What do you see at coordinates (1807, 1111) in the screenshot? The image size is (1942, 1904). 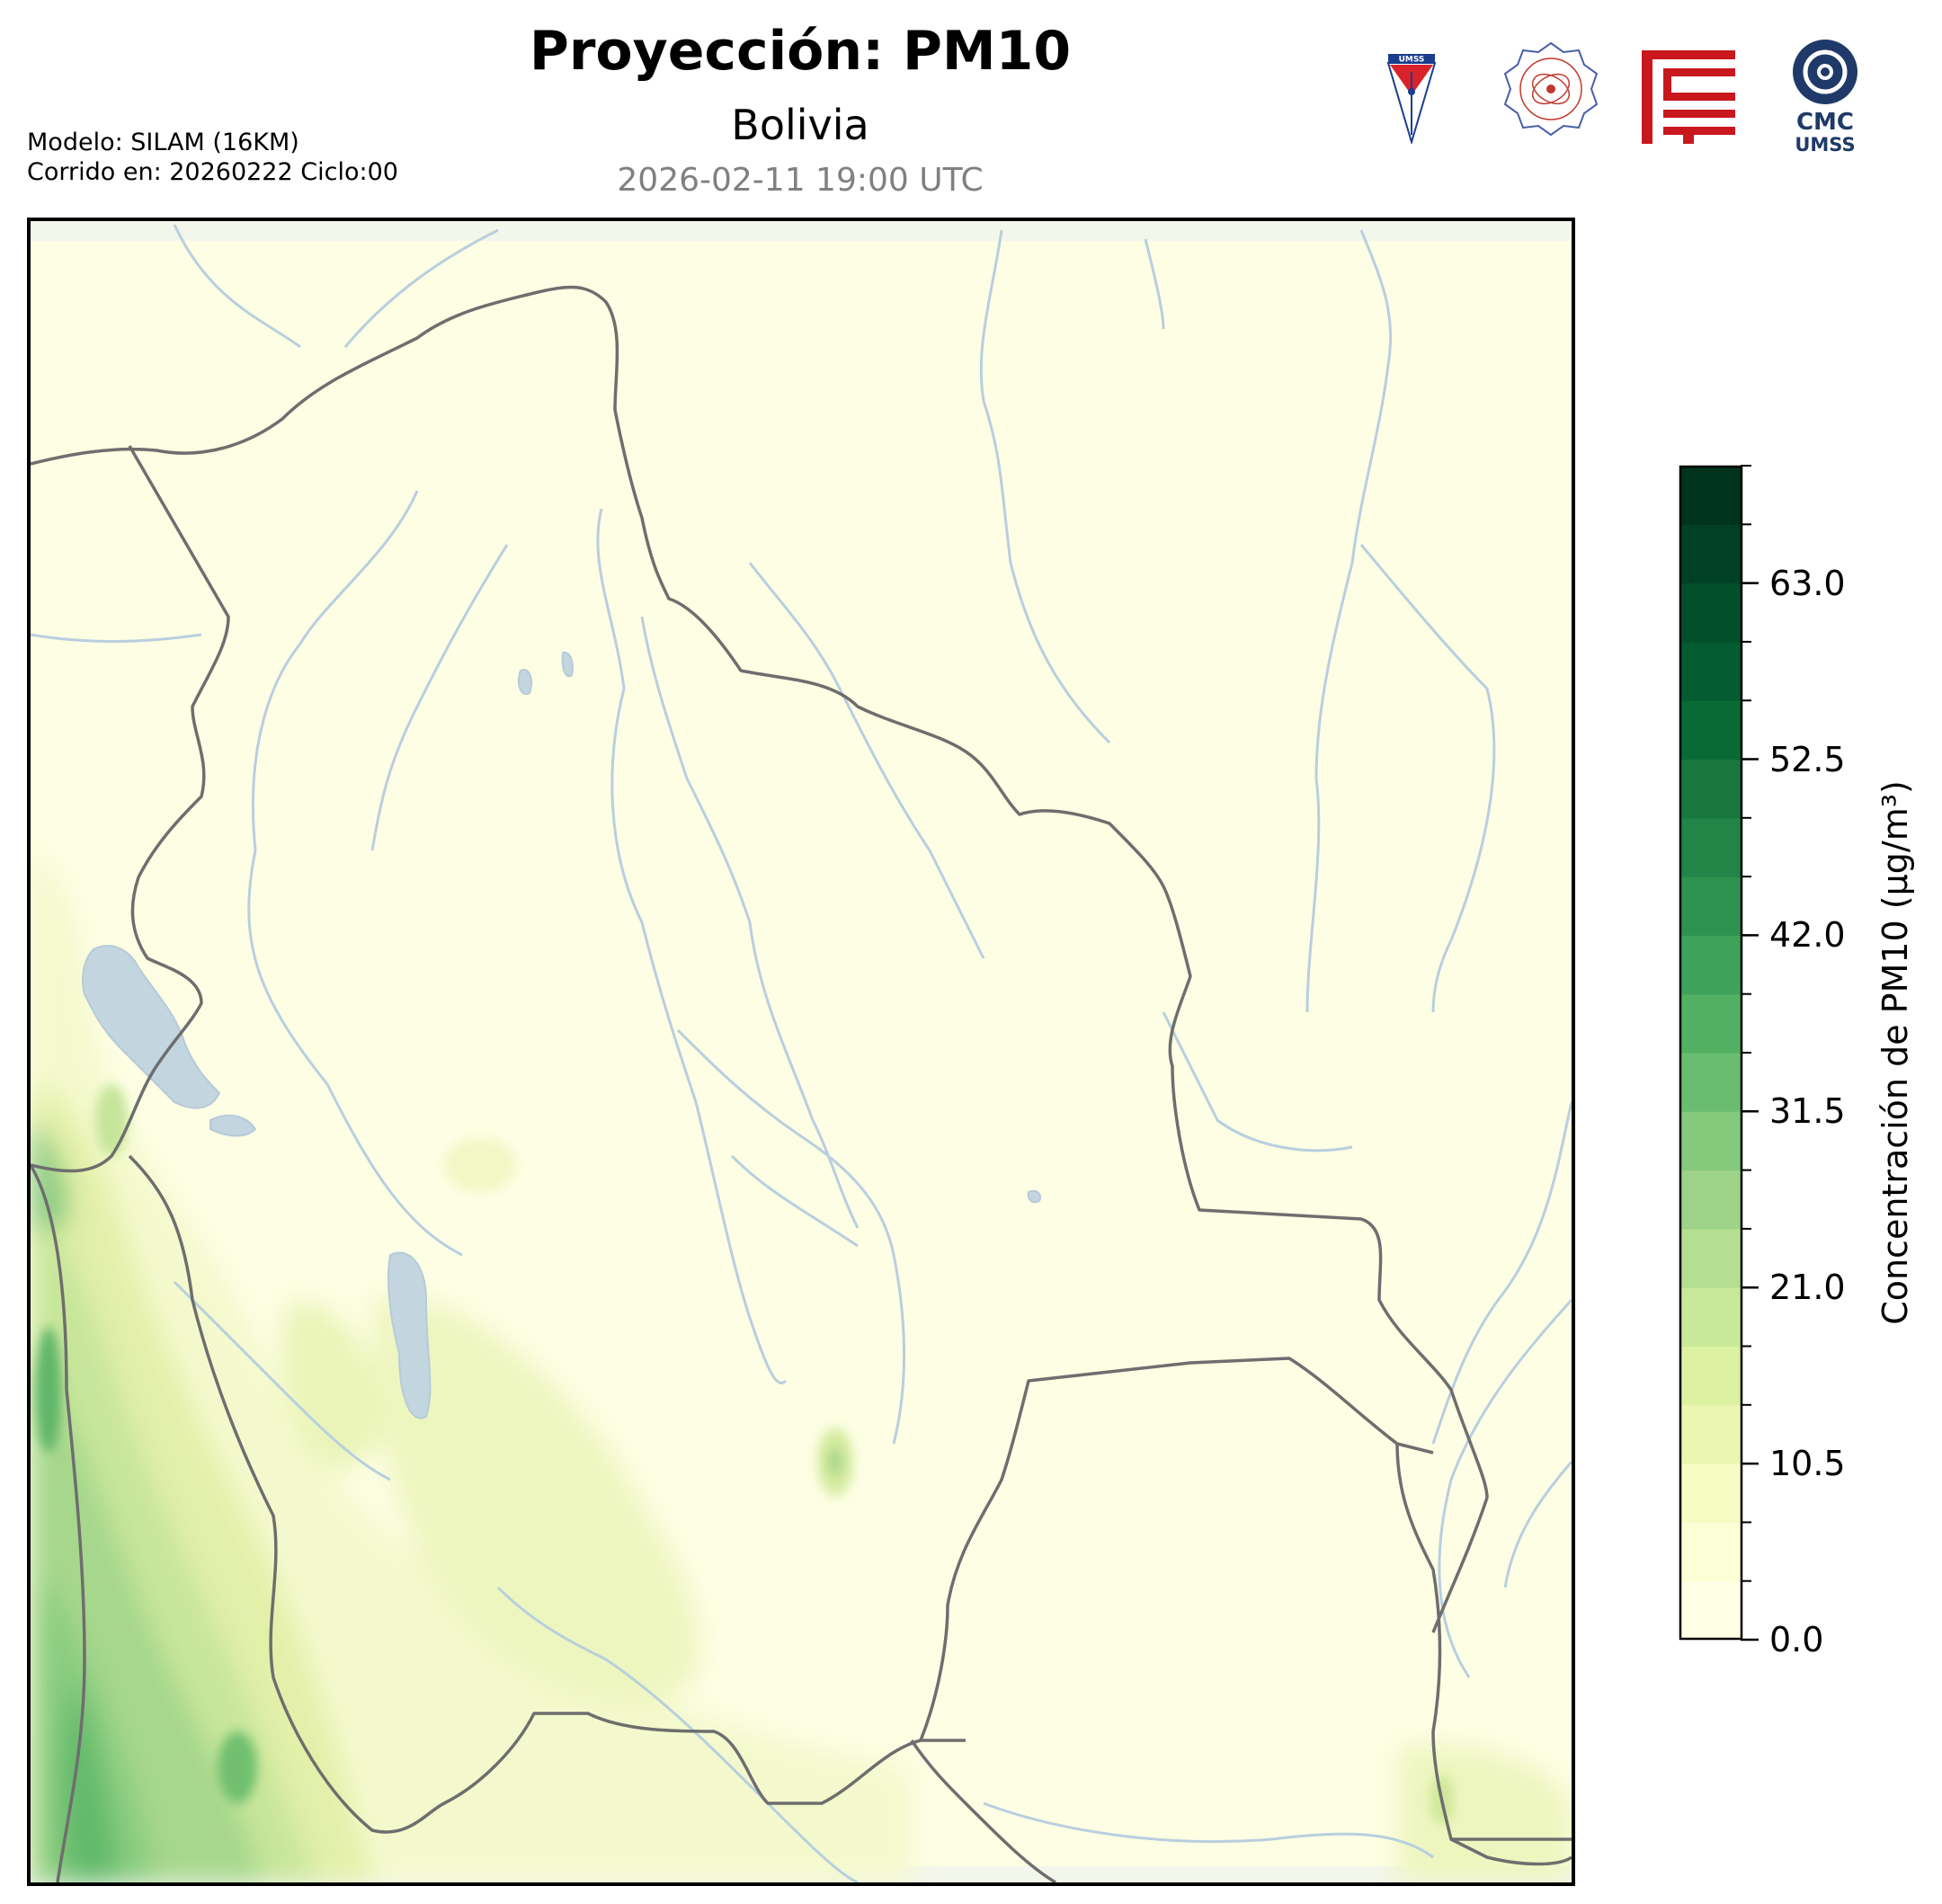 I see `colorbar-tick-label: 31.5` at bounding box center [1807, 1111].